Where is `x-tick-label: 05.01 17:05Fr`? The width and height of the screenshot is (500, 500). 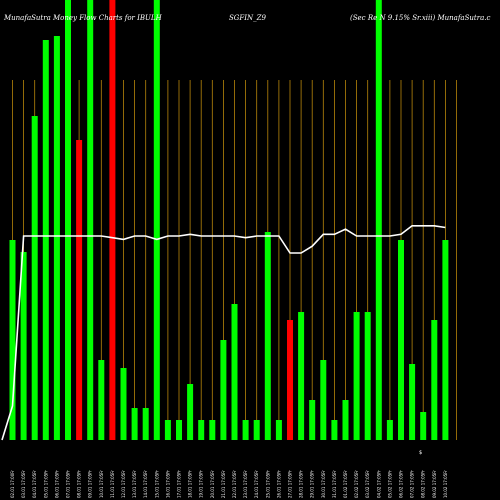
x-tick-label: 05.01 17:05Fr is located at coordinates (45, 484).